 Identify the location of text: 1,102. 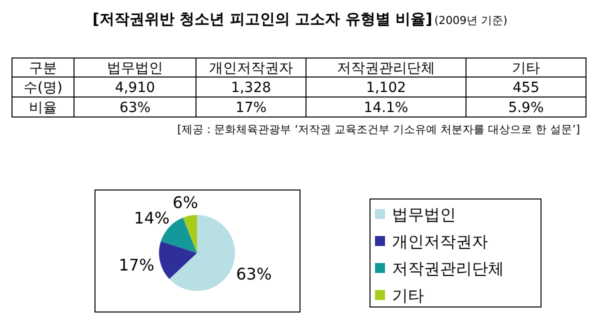
(386, 88).